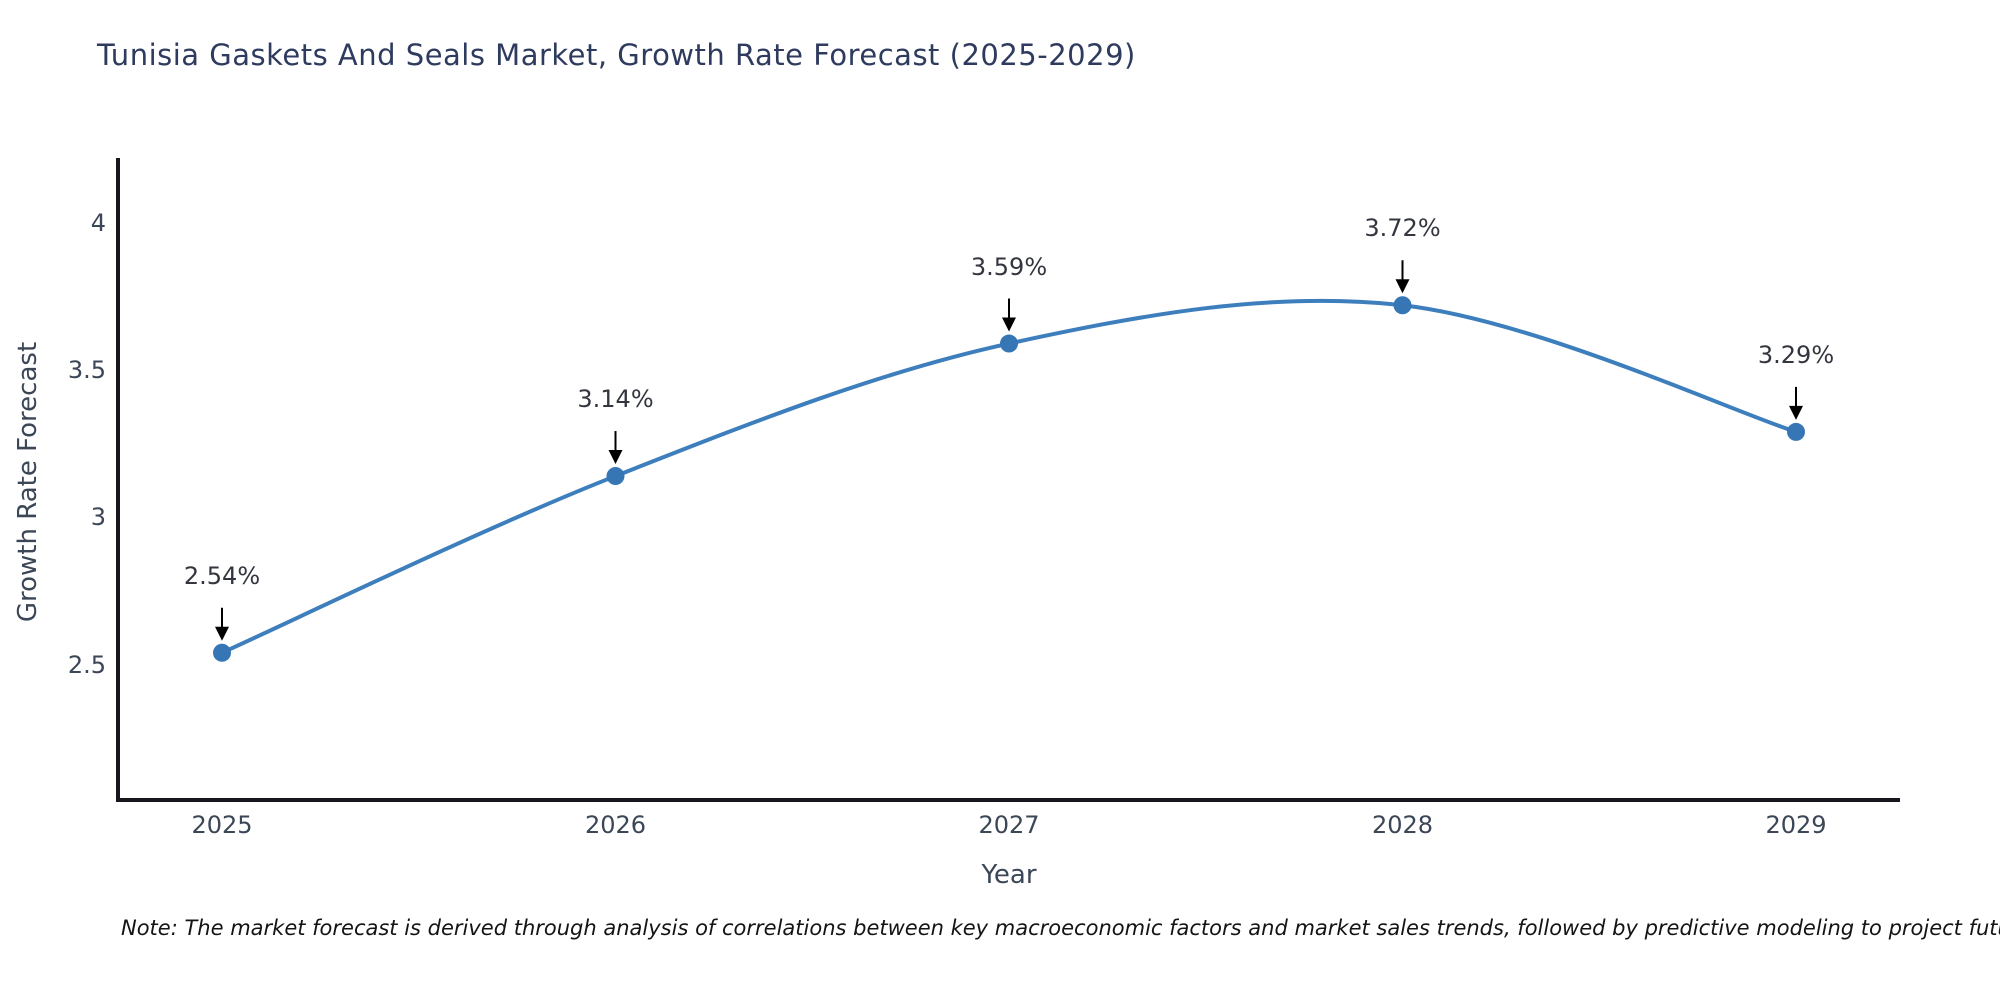 This screenshot has width=2000, height=1000. Describe the element at coordinates (1009, 875) in the screenshot. I see `x-axis-title: Year` at that location.